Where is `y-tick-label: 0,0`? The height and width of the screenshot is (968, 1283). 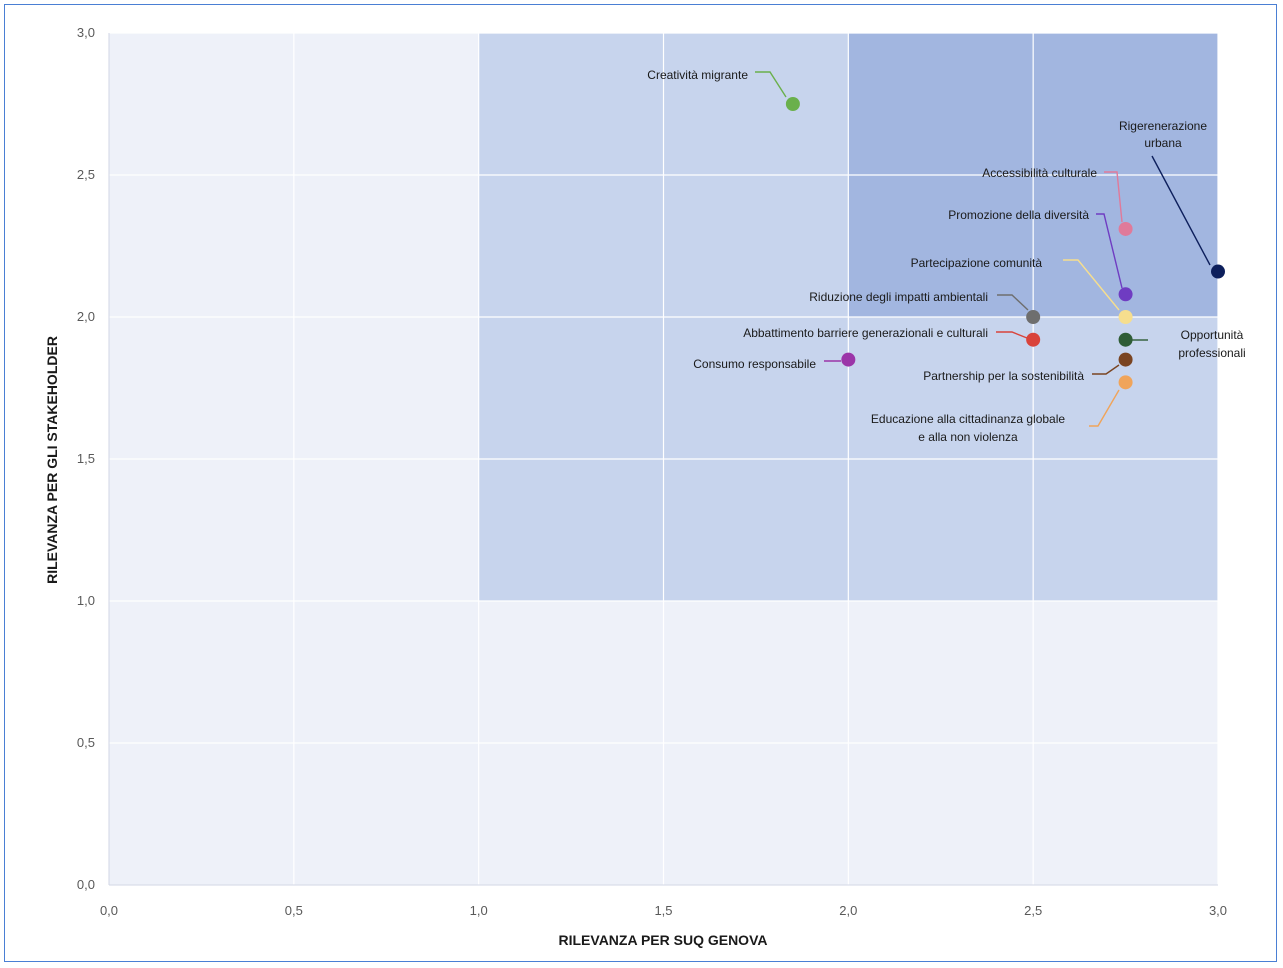 y-tick-label: 0,0 is located at coordinates (86, 884).